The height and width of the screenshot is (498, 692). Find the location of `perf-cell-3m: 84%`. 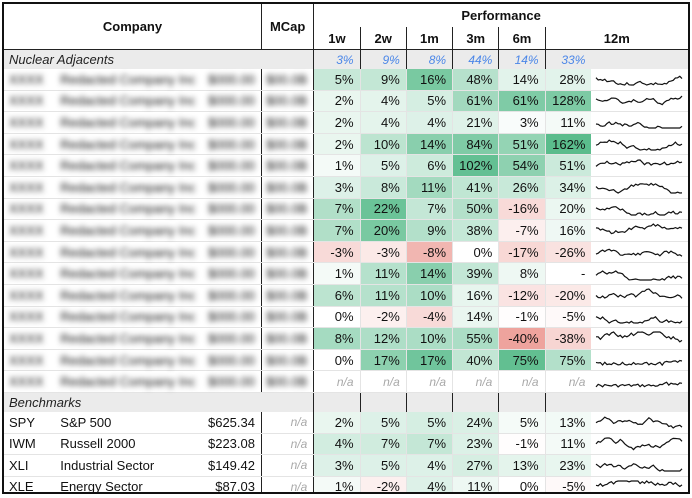

perf-cell-3m: 84% is located at coordinates (475, 144).